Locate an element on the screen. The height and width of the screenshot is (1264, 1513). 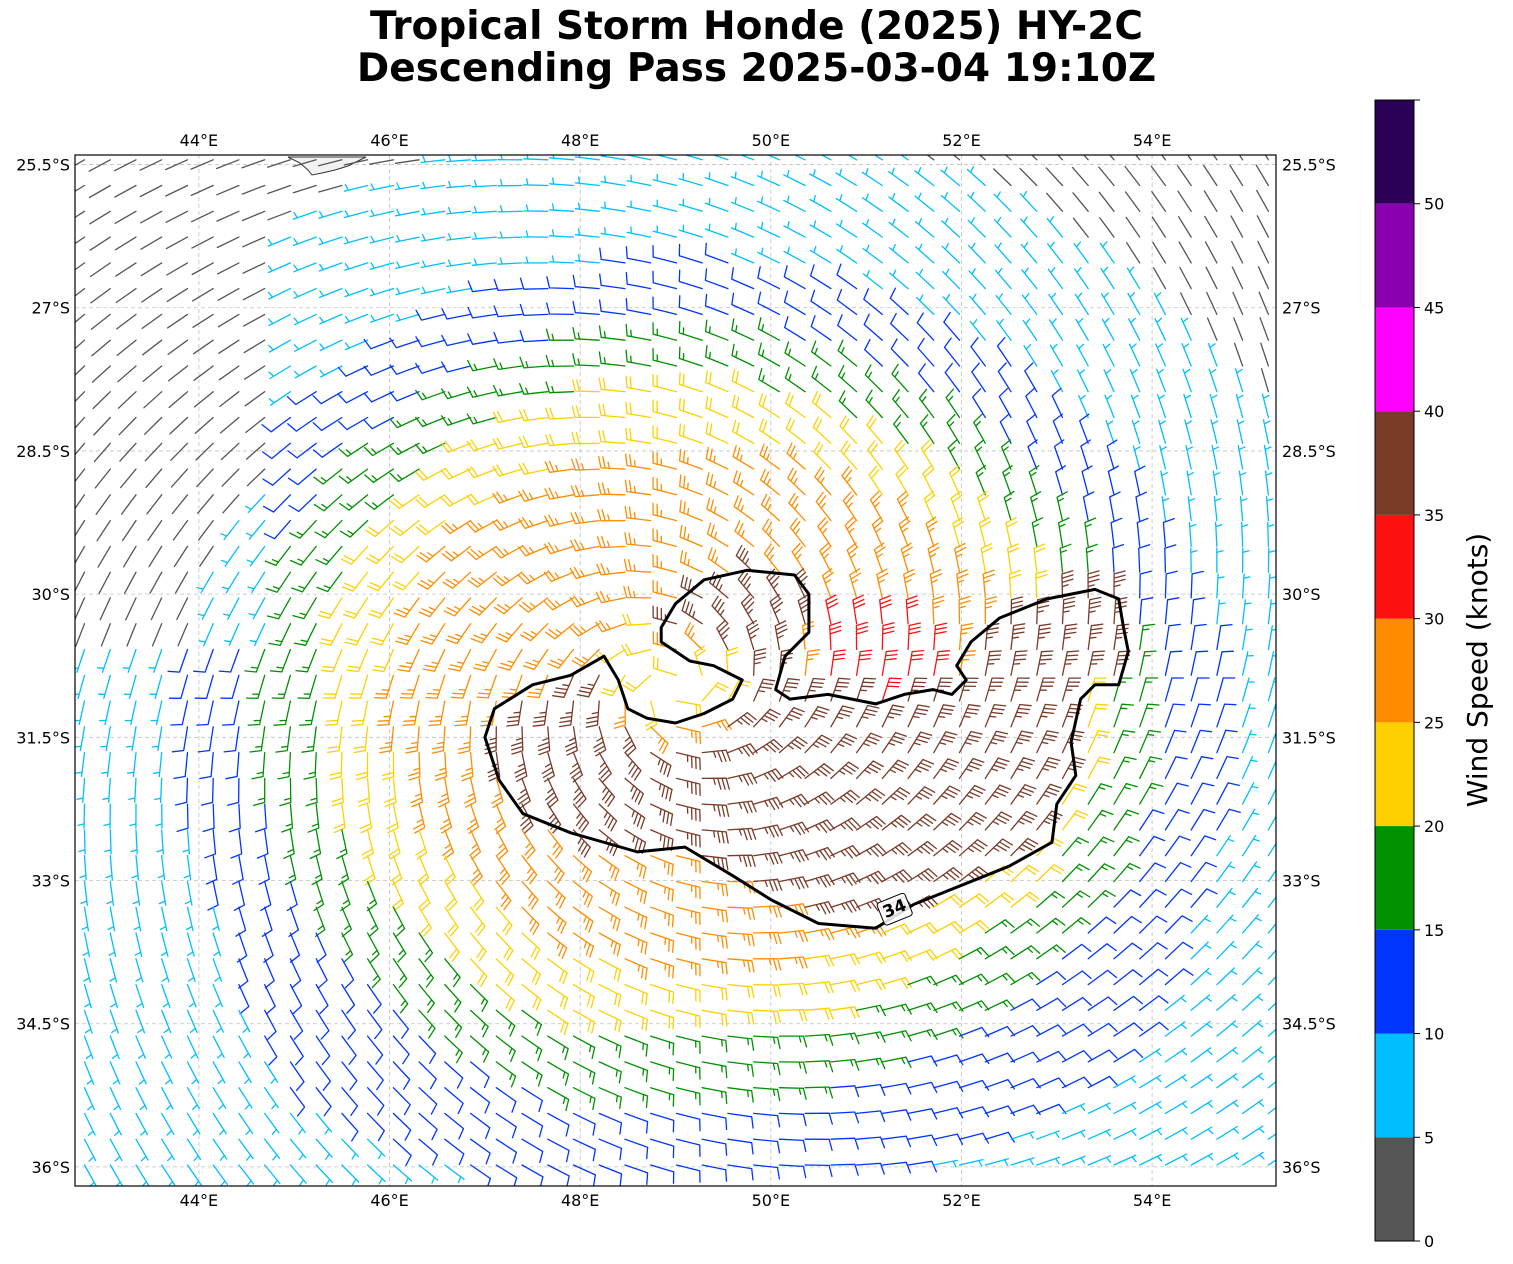
lon-tick-label-bottom: 52°E is located at coordinates (961, 1200).